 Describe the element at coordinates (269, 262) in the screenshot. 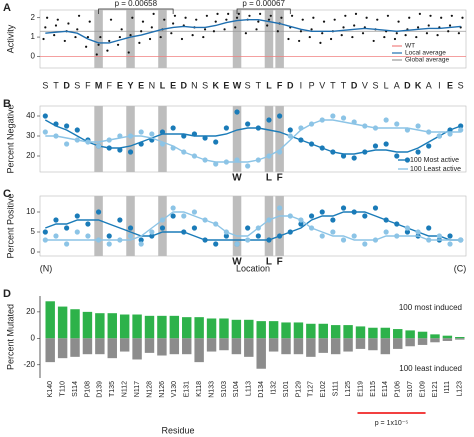

I see `highlight-label: L` at that location.